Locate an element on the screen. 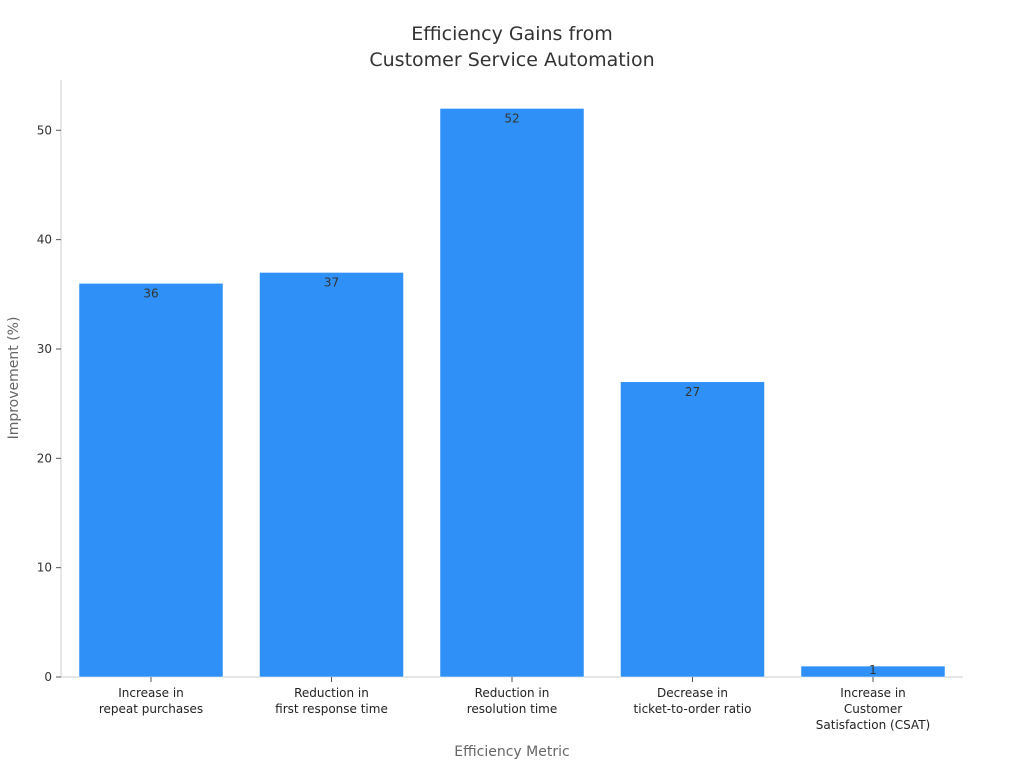 This screenshot has height=768, width=1024. x-tick-label: first response time is located at coordinates (331, 709).